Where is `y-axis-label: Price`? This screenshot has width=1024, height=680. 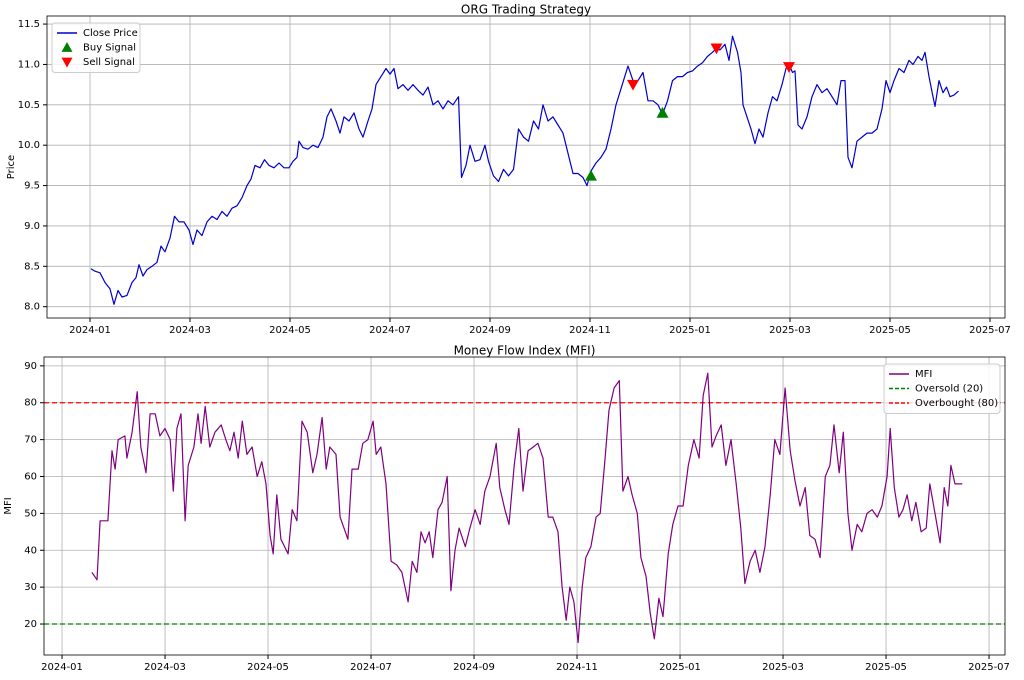
y-axis-label: Price is located at coordinates (11, 167).